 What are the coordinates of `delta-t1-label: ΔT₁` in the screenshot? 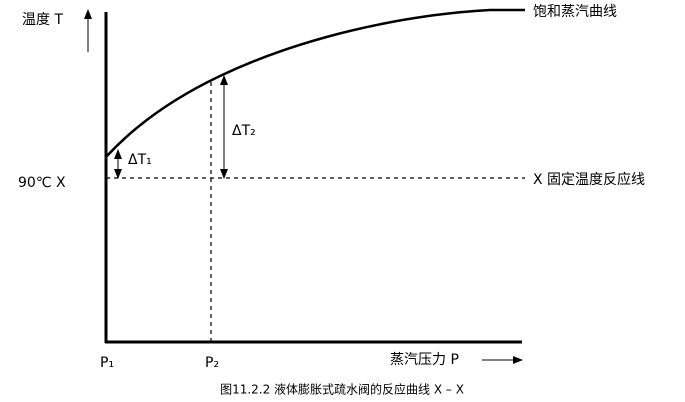 It's located at (140, 160).